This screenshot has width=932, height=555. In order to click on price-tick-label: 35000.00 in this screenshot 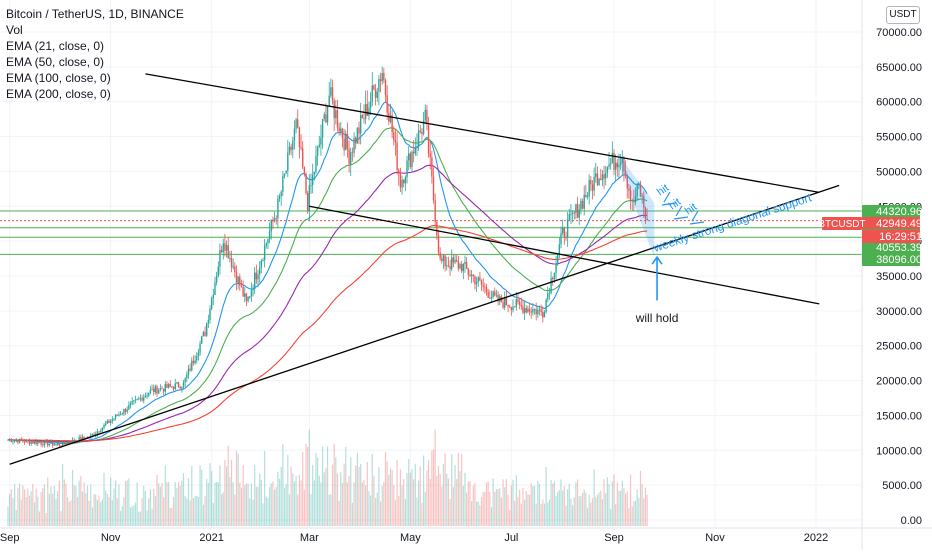, I will do `click(899, 277)`.